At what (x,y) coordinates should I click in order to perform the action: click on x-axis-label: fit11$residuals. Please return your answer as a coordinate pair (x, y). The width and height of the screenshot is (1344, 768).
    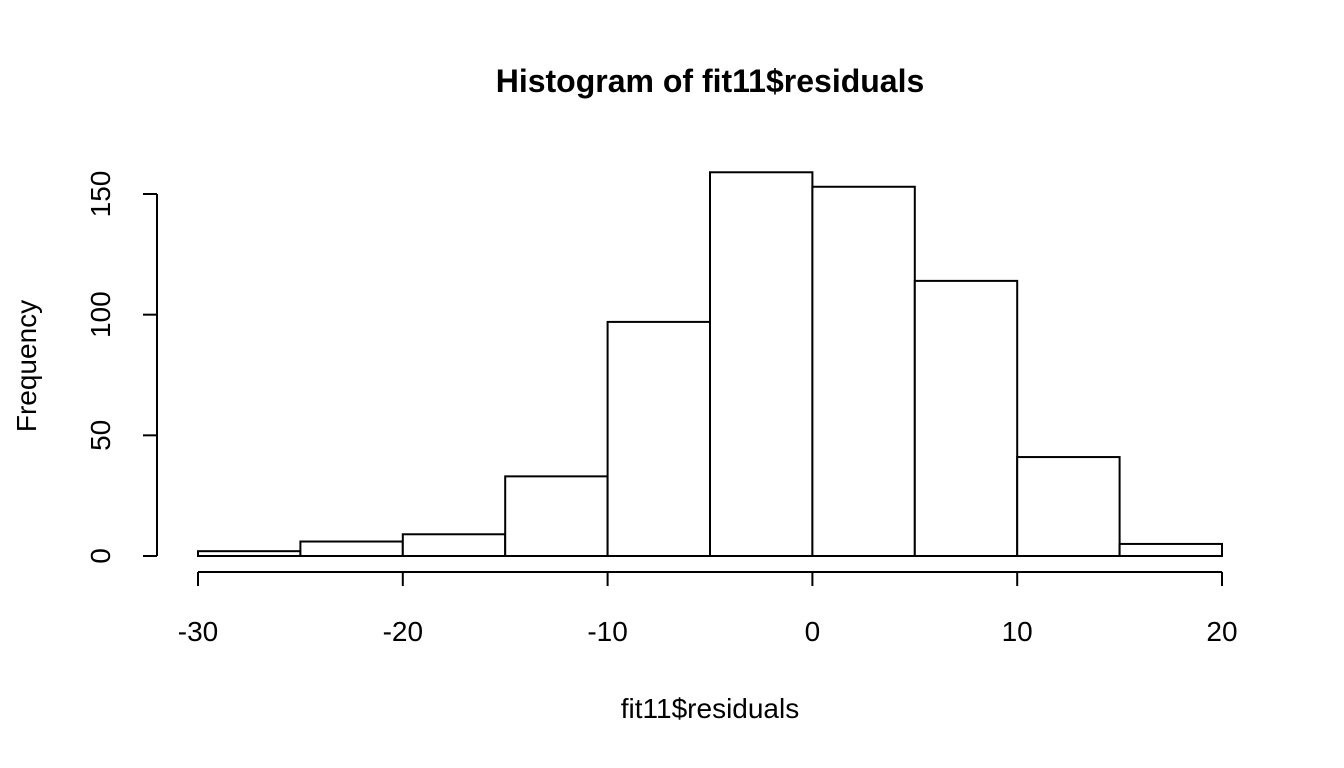
    Looking at the image, I should click on (710, 708).